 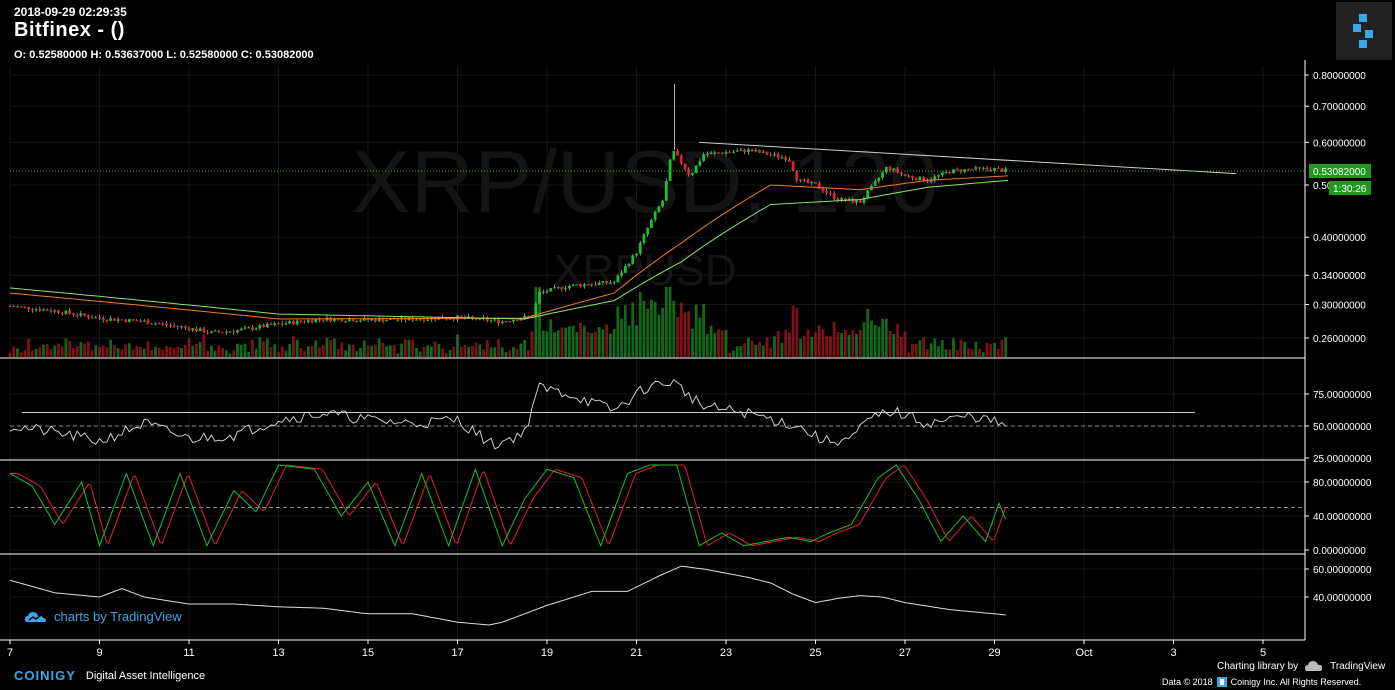 I want to click on tradingview-name: TradingView, so click(x=1358, y=666).